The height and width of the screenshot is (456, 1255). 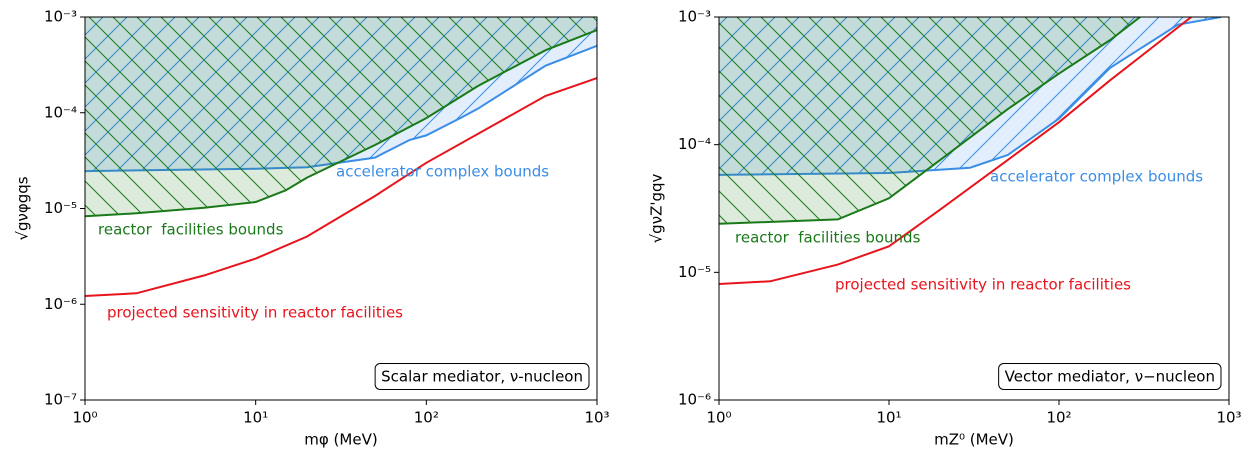 I want to click on x-axis-label: mZ⁰ (MeV), so click(x=974, y=440).